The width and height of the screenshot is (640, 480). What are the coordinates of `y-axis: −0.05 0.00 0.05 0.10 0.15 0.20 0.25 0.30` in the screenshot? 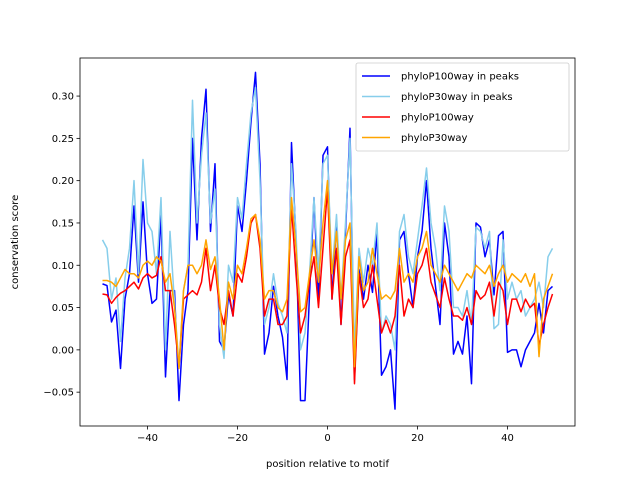 It's located at (61, 245).